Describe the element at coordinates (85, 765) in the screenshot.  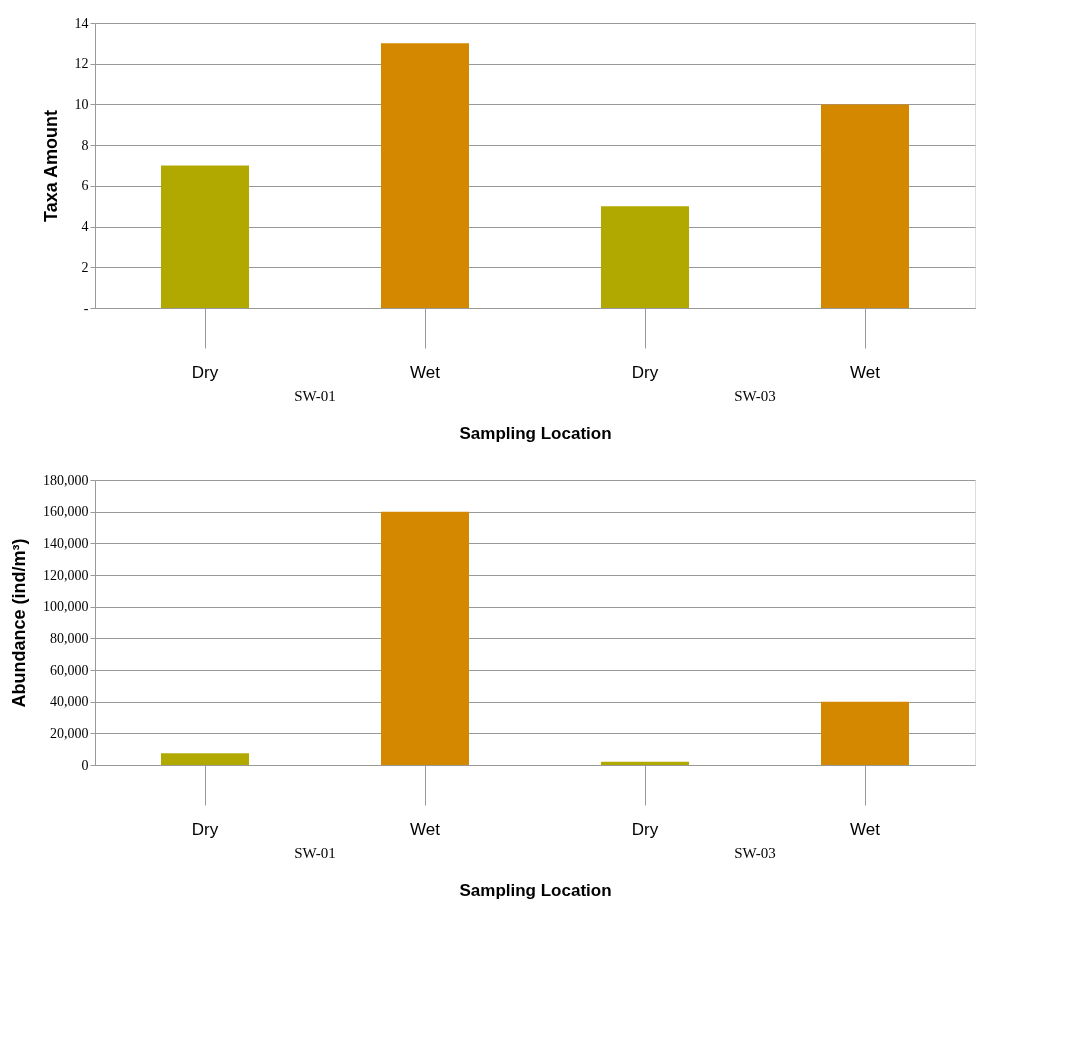
I see `y-tick-label: 0` at that location.